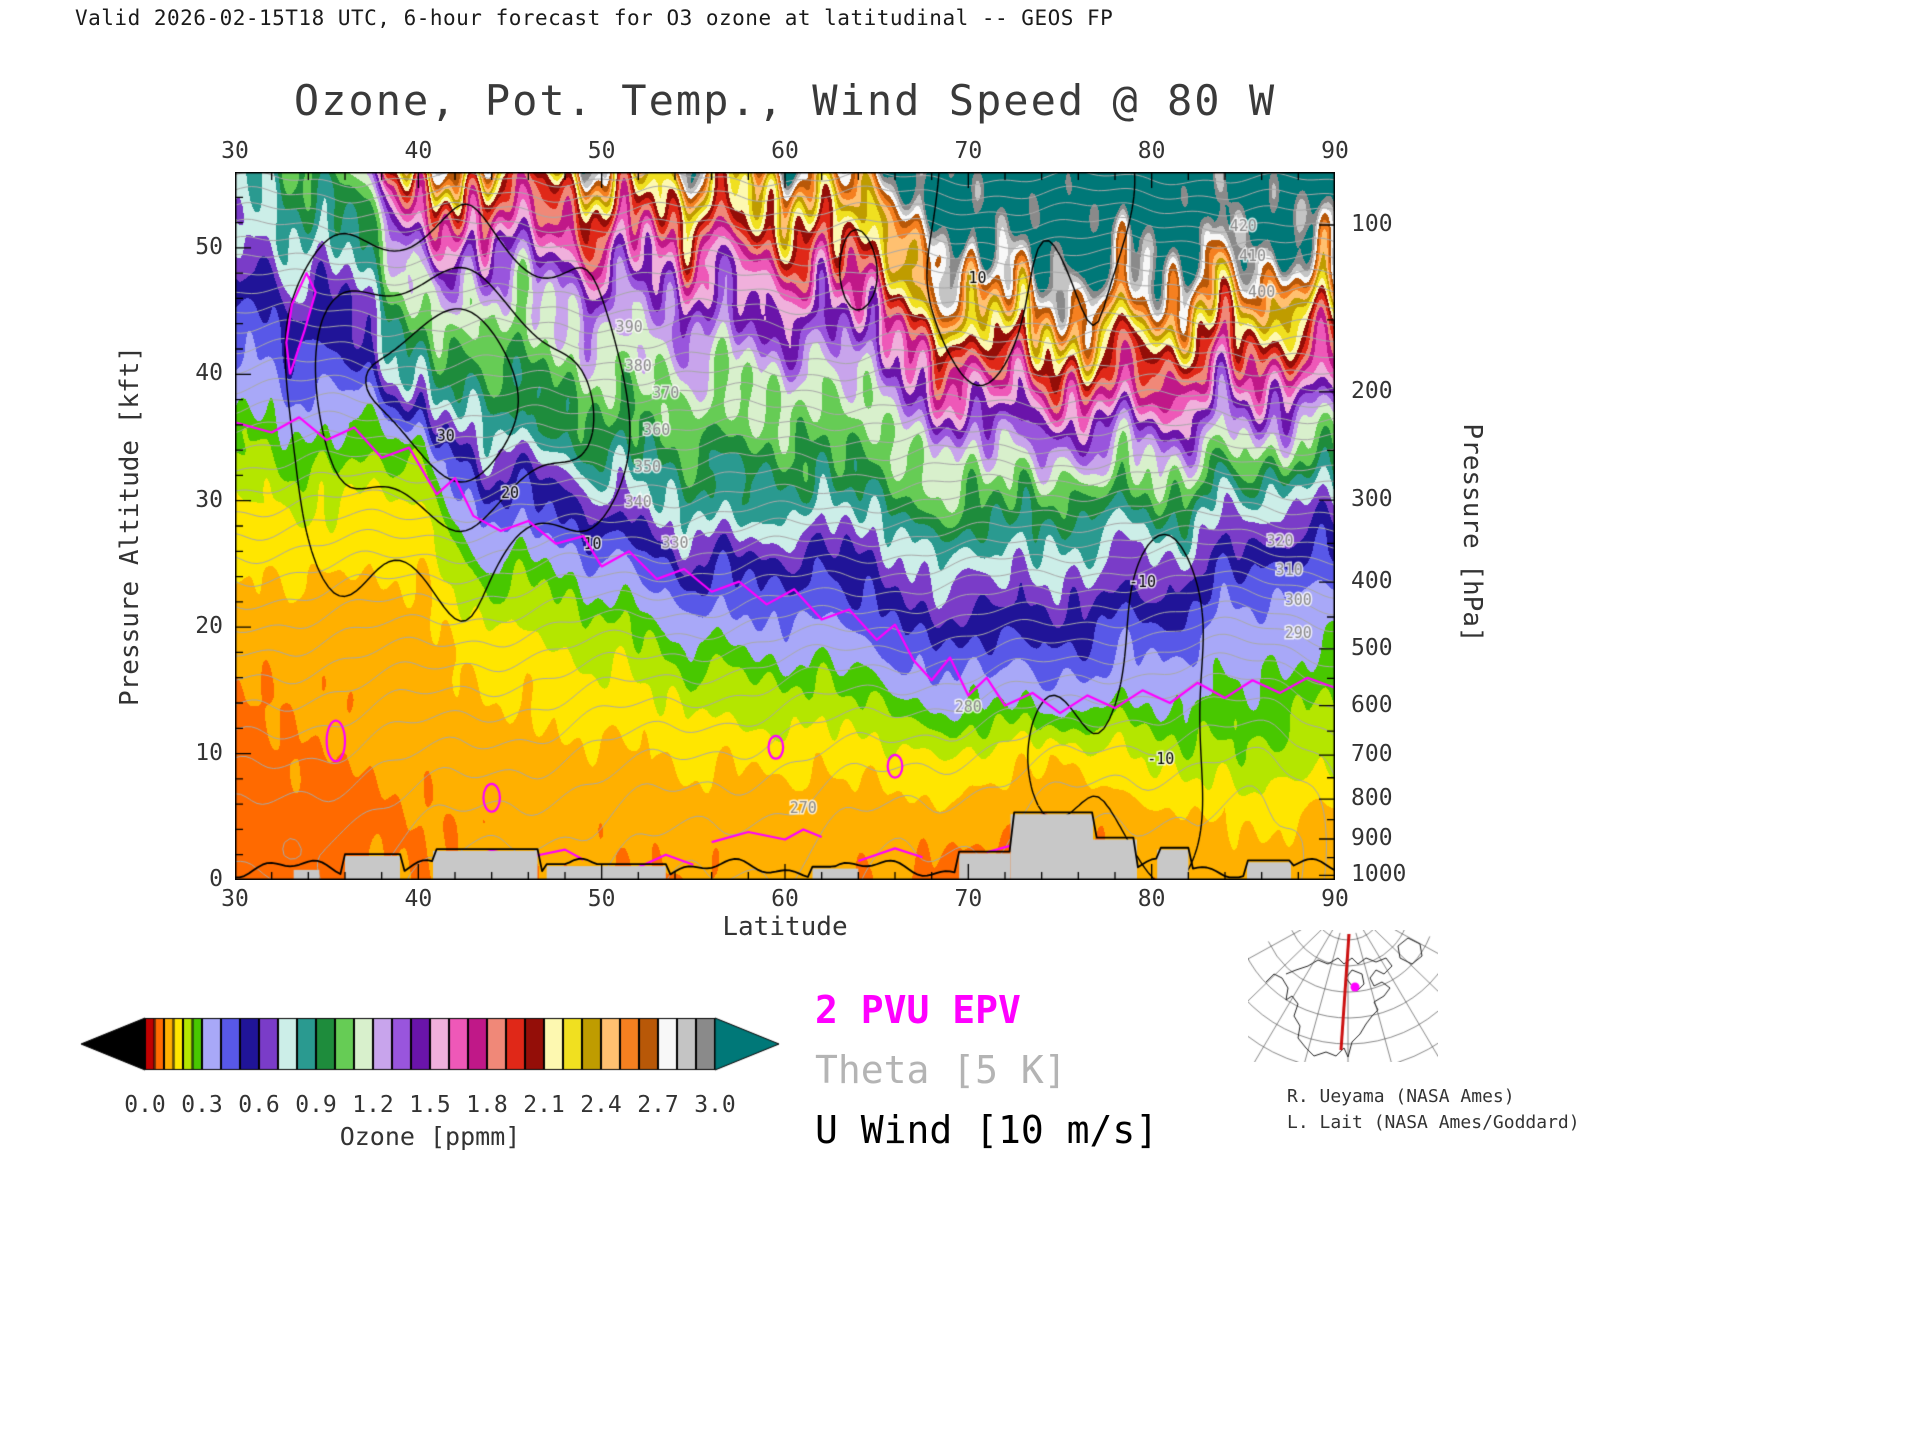 The width and height of the screenshot is (1920, 1440). What do you see at coordinates (601, 1105) in the screenshot?
I see `colorbar-tick-label: 2.4` at bounding box center [601, 1105].